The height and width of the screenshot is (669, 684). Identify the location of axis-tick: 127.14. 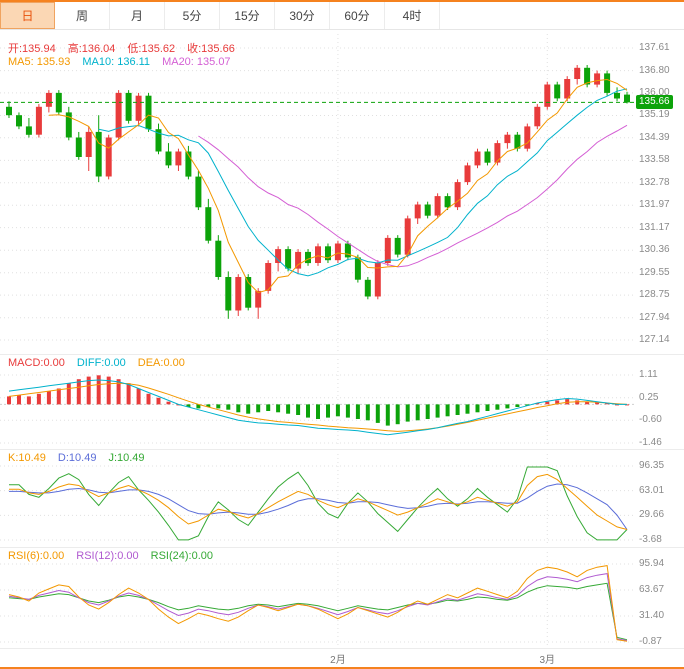
(654, 339).